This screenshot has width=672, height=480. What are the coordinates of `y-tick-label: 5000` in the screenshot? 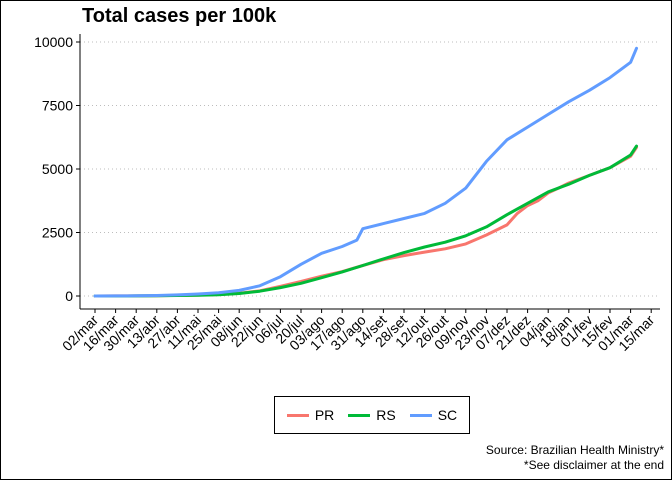 It's located at (57, 169).